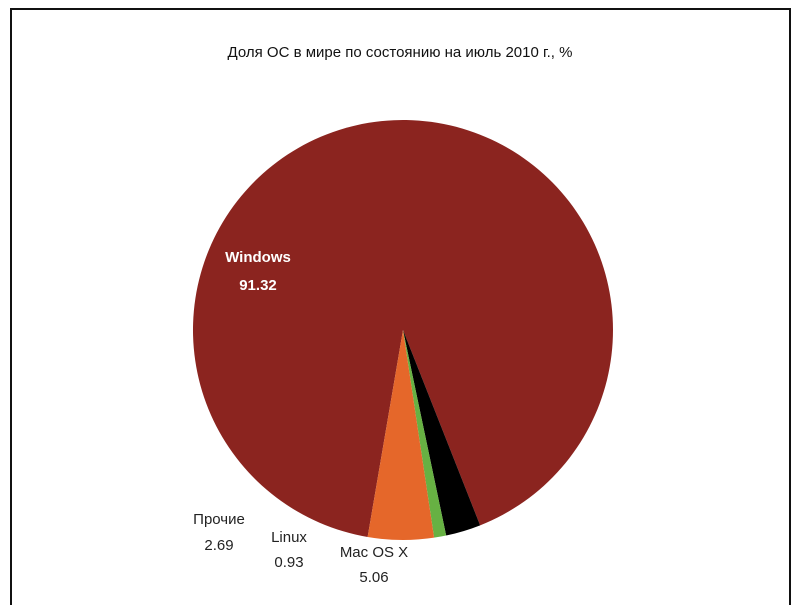 This screenshot has height=605, width=791. Describe the element at coordinates (258, 257) in the screenshot. I see `slice-label-windows: Windows` at that location.